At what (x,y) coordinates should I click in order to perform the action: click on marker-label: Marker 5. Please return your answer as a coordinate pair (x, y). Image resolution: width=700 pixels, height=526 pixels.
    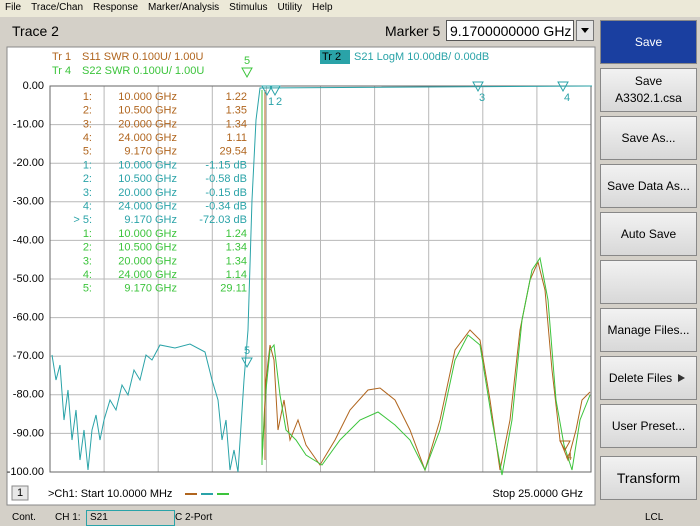
    Looking at the image, I should click on (413, 31).